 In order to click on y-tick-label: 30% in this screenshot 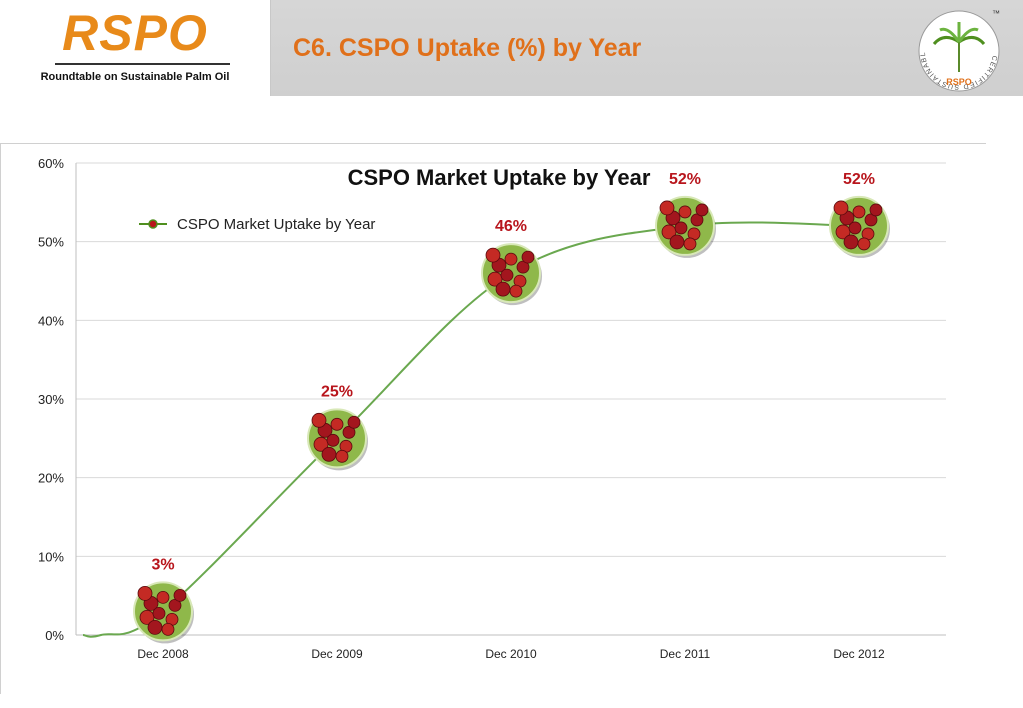, I will do `click(51, 399)`.